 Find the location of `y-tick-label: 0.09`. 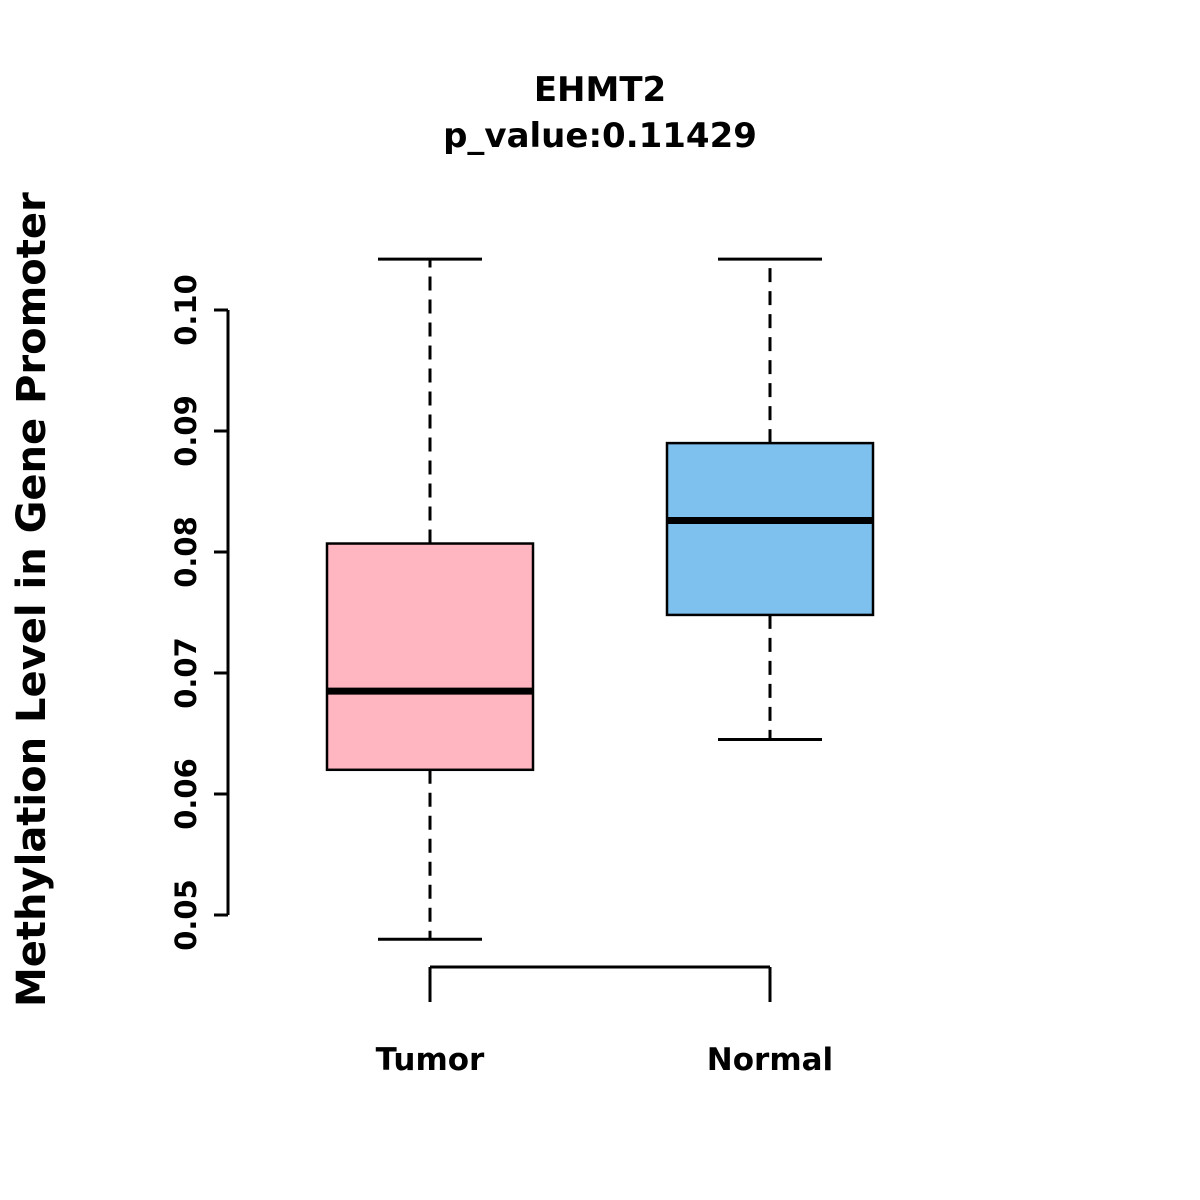

y-tick-label: 0.09 is located at coordinates (186, 431).